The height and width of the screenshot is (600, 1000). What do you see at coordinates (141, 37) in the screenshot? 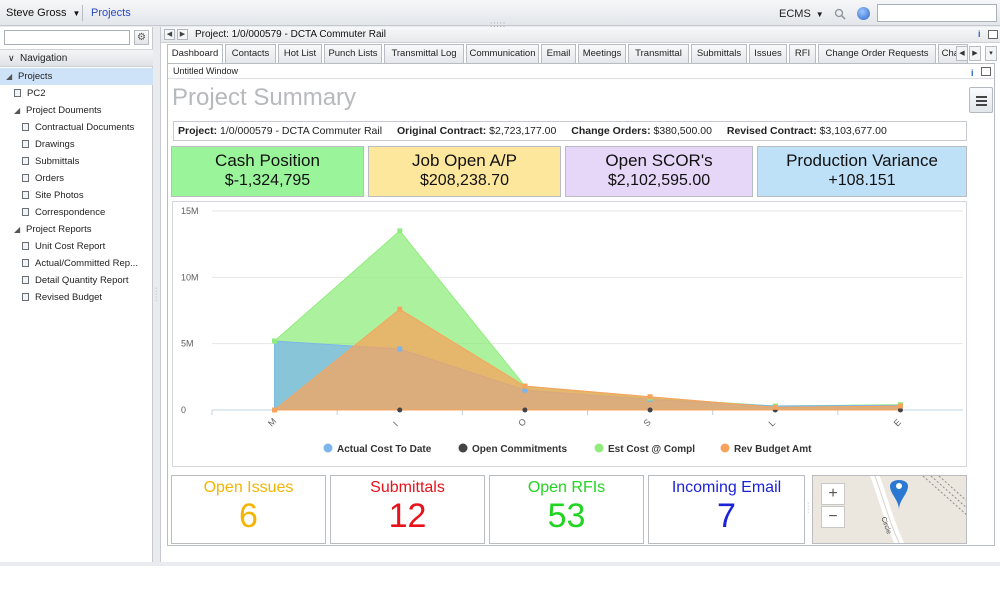
I see `gear-icon: ⚙` at bounding box center [141, 37].